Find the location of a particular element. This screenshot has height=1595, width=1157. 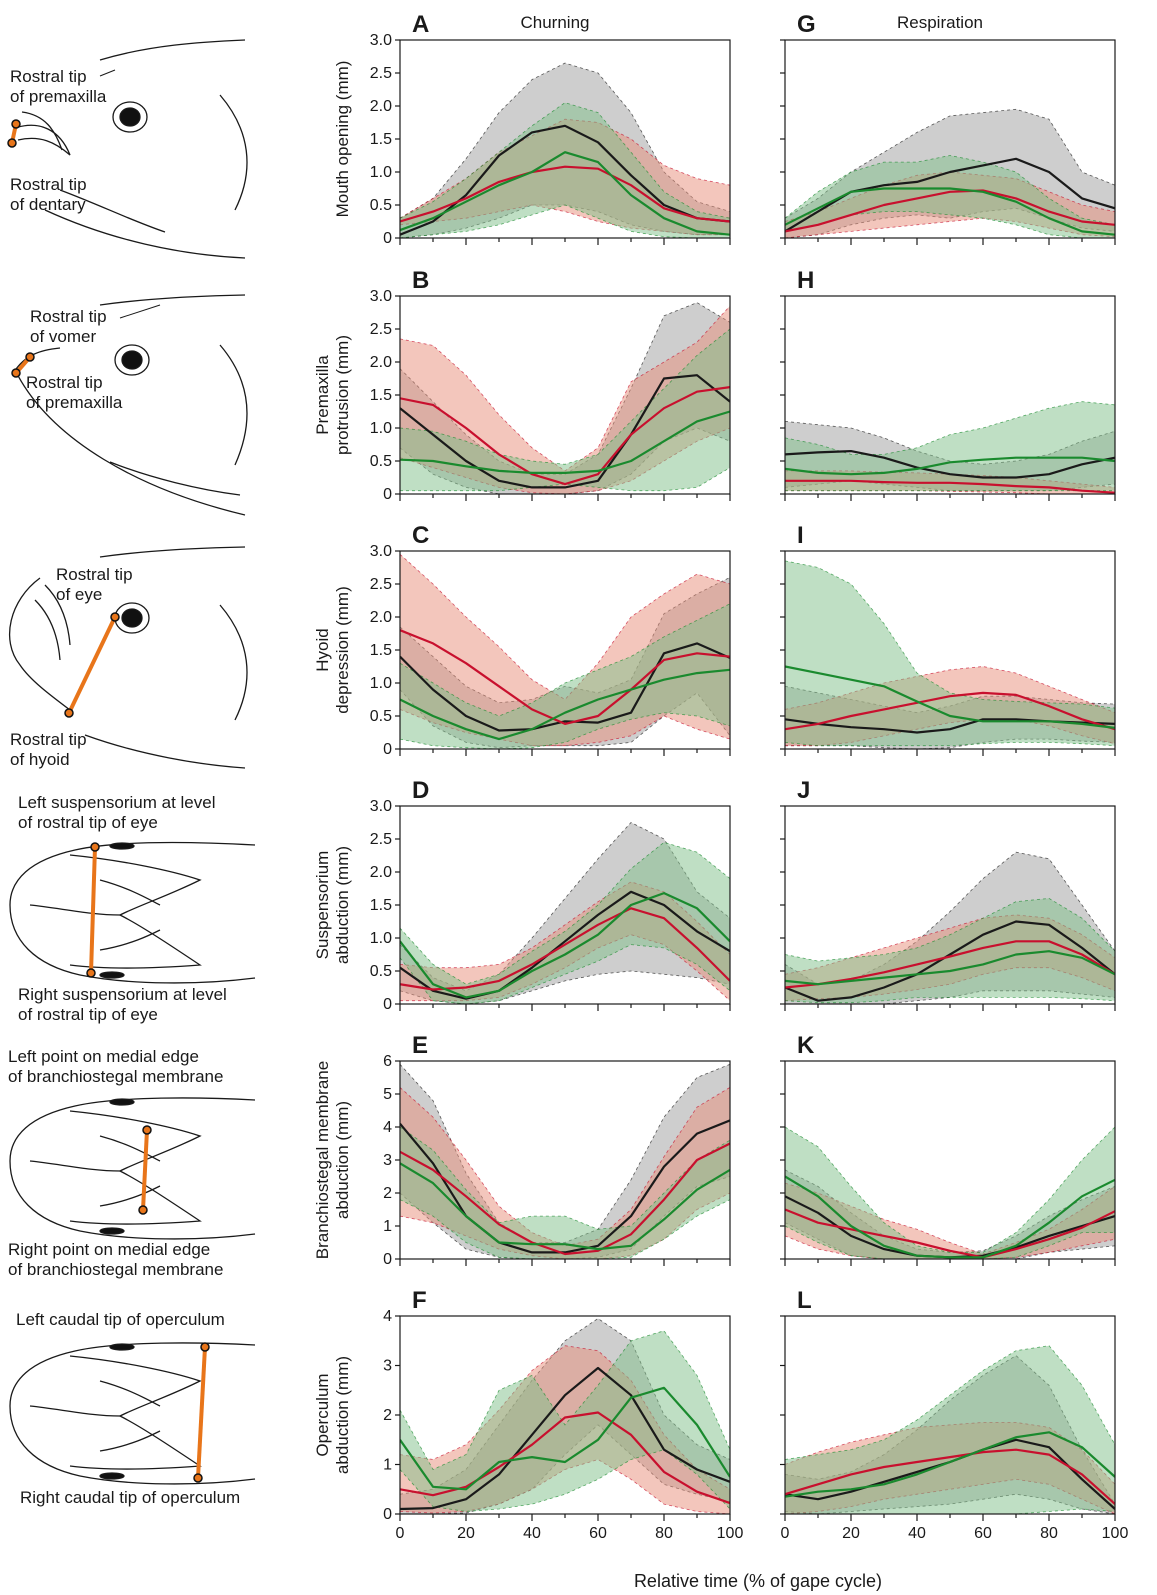

chart-panel-l: 0 20 40 60 80 100 L is located at coordinates (954, 1414).